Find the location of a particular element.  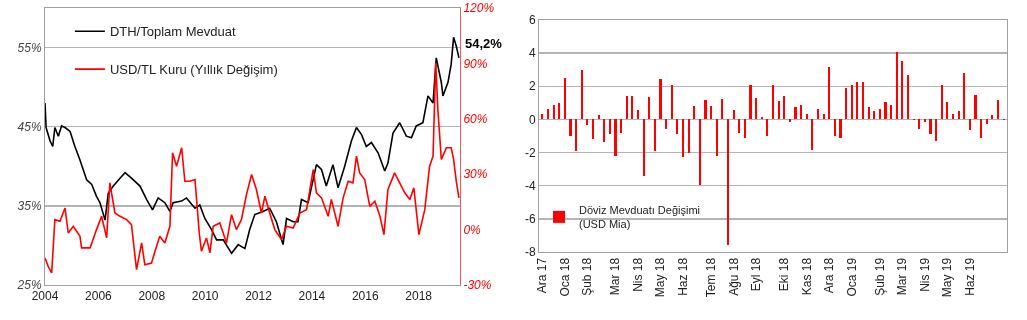

x-tick-label: Ara 18 is located at coordinates (829, 275).